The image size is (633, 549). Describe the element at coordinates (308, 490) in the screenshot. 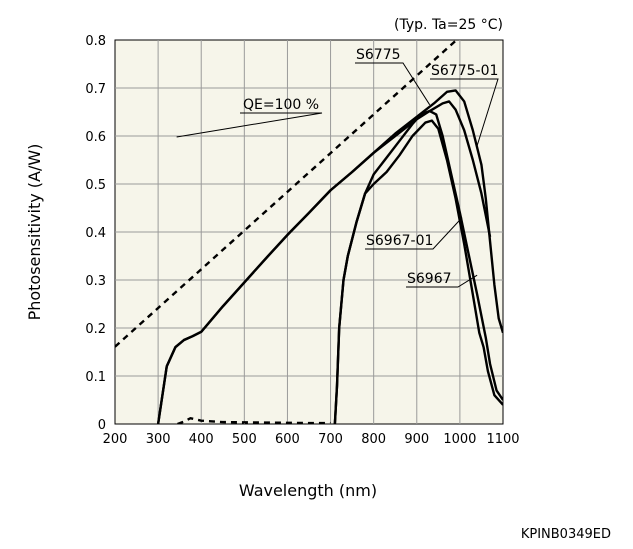

I see `x-axis-title: Wavelength (nm)` at that location.